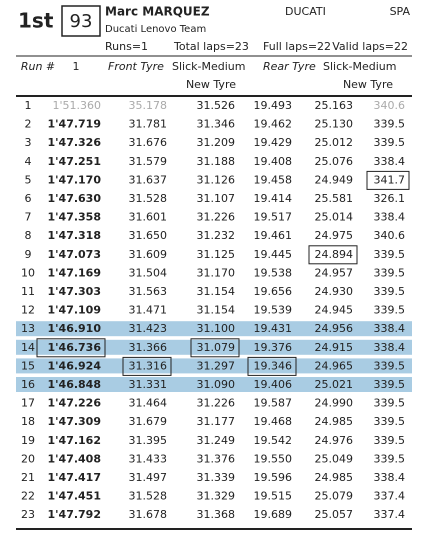 The height and width of the screenshot is (539, 430). I want to click on sector-4: 24.985, so click(334, 421).